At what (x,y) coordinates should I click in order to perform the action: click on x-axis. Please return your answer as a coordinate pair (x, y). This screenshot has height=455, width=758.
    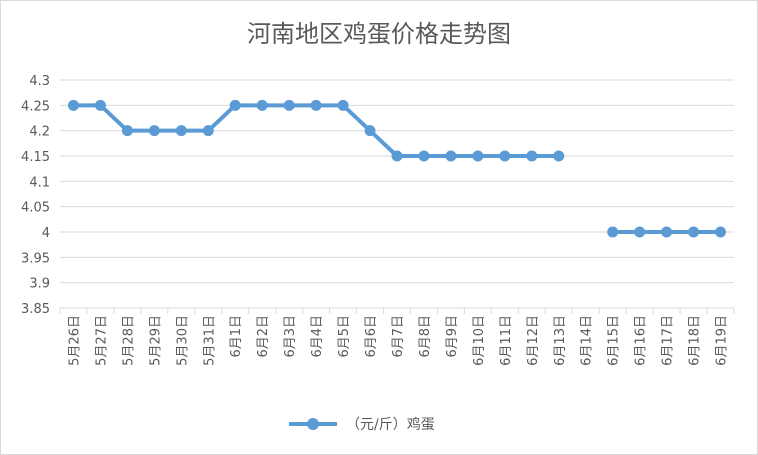
    Looking at the image, I should click on (397, 311).